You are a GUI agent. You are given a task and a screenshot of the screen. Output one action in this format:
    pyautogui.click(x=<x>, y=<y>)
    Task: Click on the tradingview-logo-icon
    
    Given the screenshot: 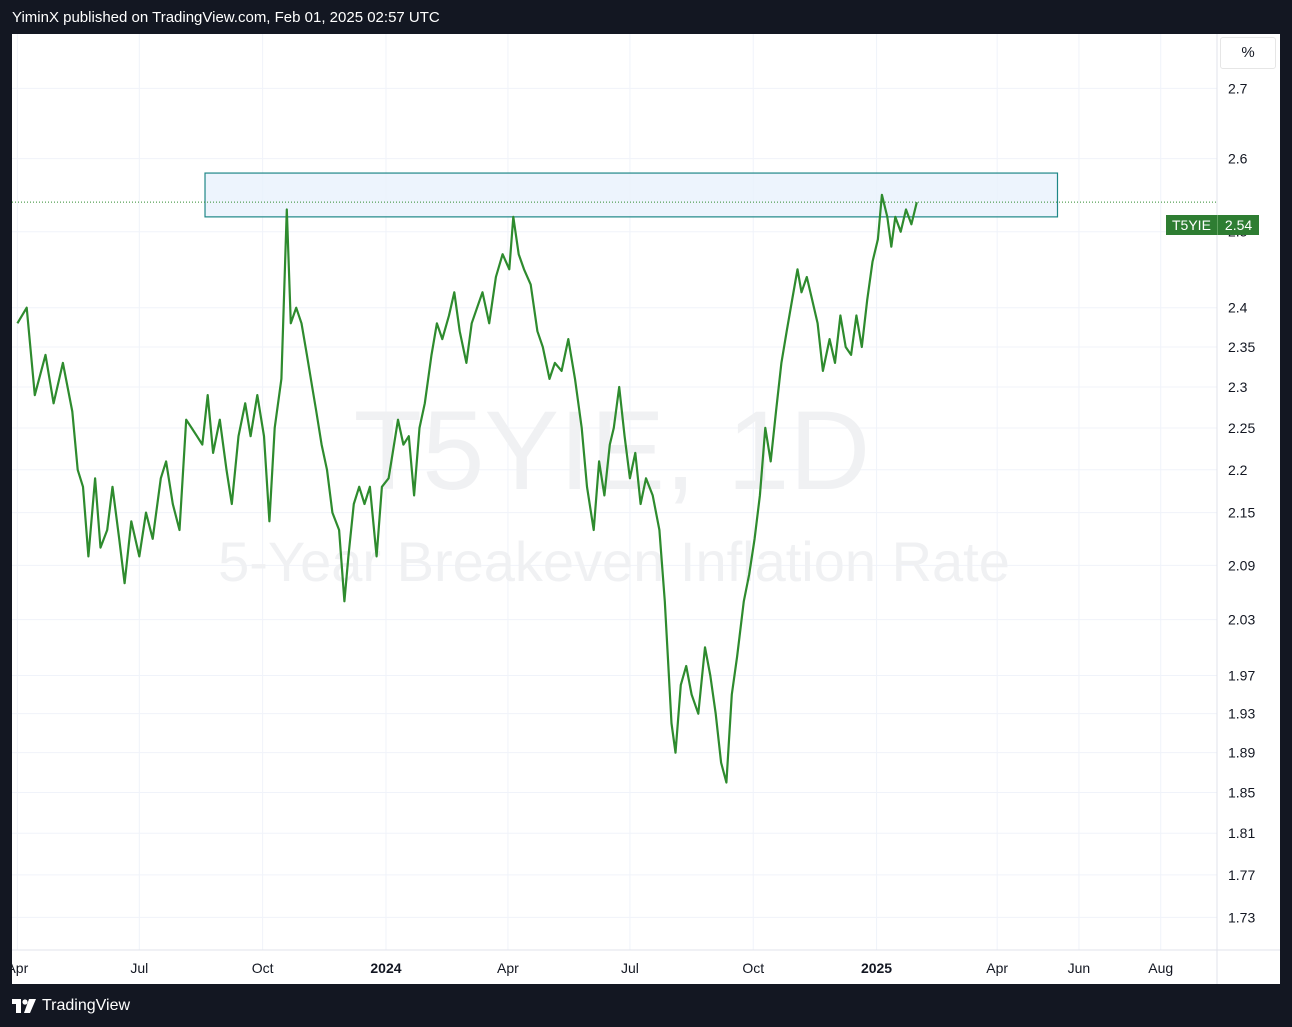 What is the action you would take?
    pyautogui.click(x=24, y=1006)
    